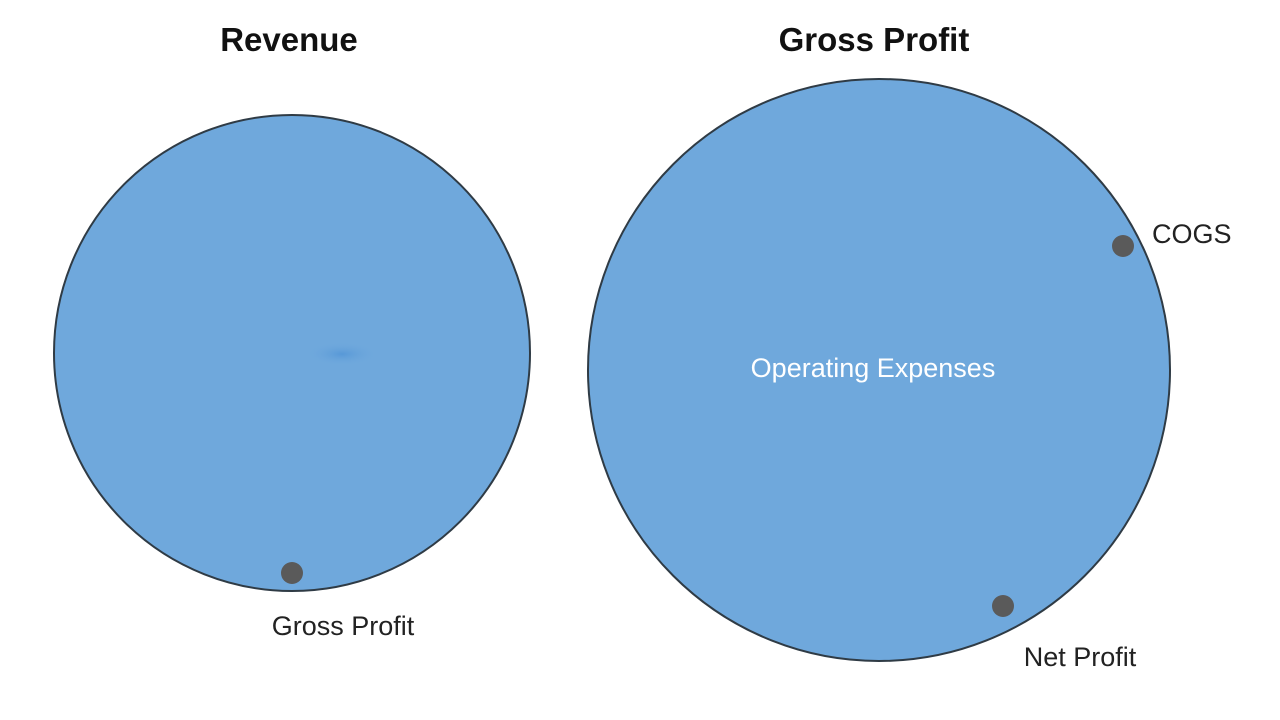 Image resolution: width=1280 pixels, height=720 pixels. Describe the element at coordinates (1192, 234) in the screenshot. I see `cogs-callout: COGS` at that location.